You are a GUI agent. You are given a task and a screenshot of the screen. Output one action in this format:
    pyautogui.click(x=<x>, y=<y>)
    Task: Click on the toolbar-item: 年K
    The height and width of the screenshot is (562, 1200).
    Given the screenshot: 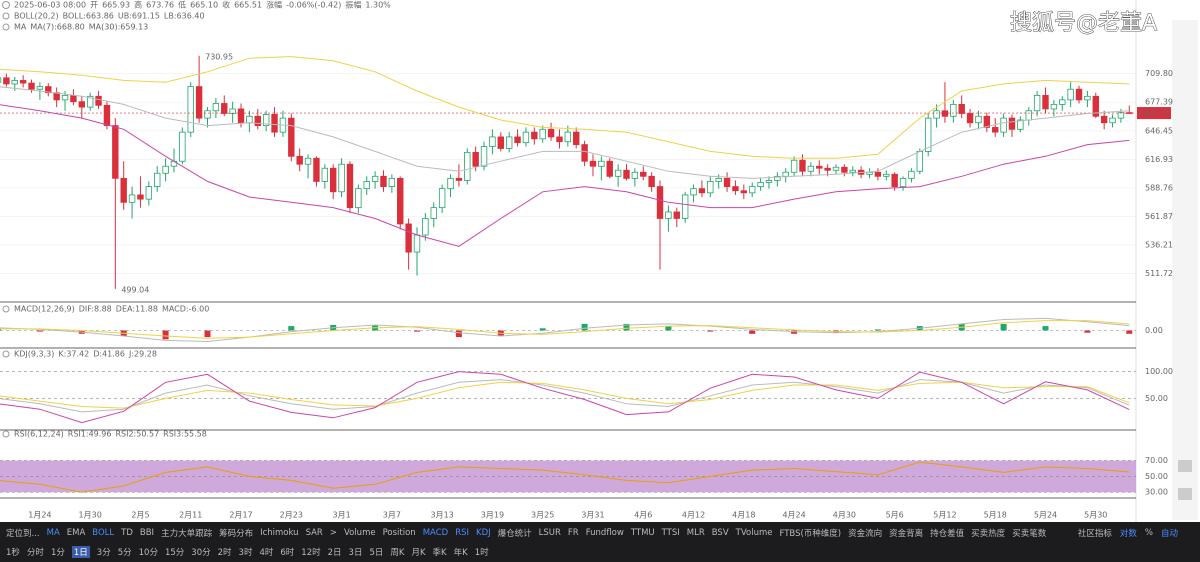 What is the action you would take?
    pyautogui.click(x=460, y=553)
    